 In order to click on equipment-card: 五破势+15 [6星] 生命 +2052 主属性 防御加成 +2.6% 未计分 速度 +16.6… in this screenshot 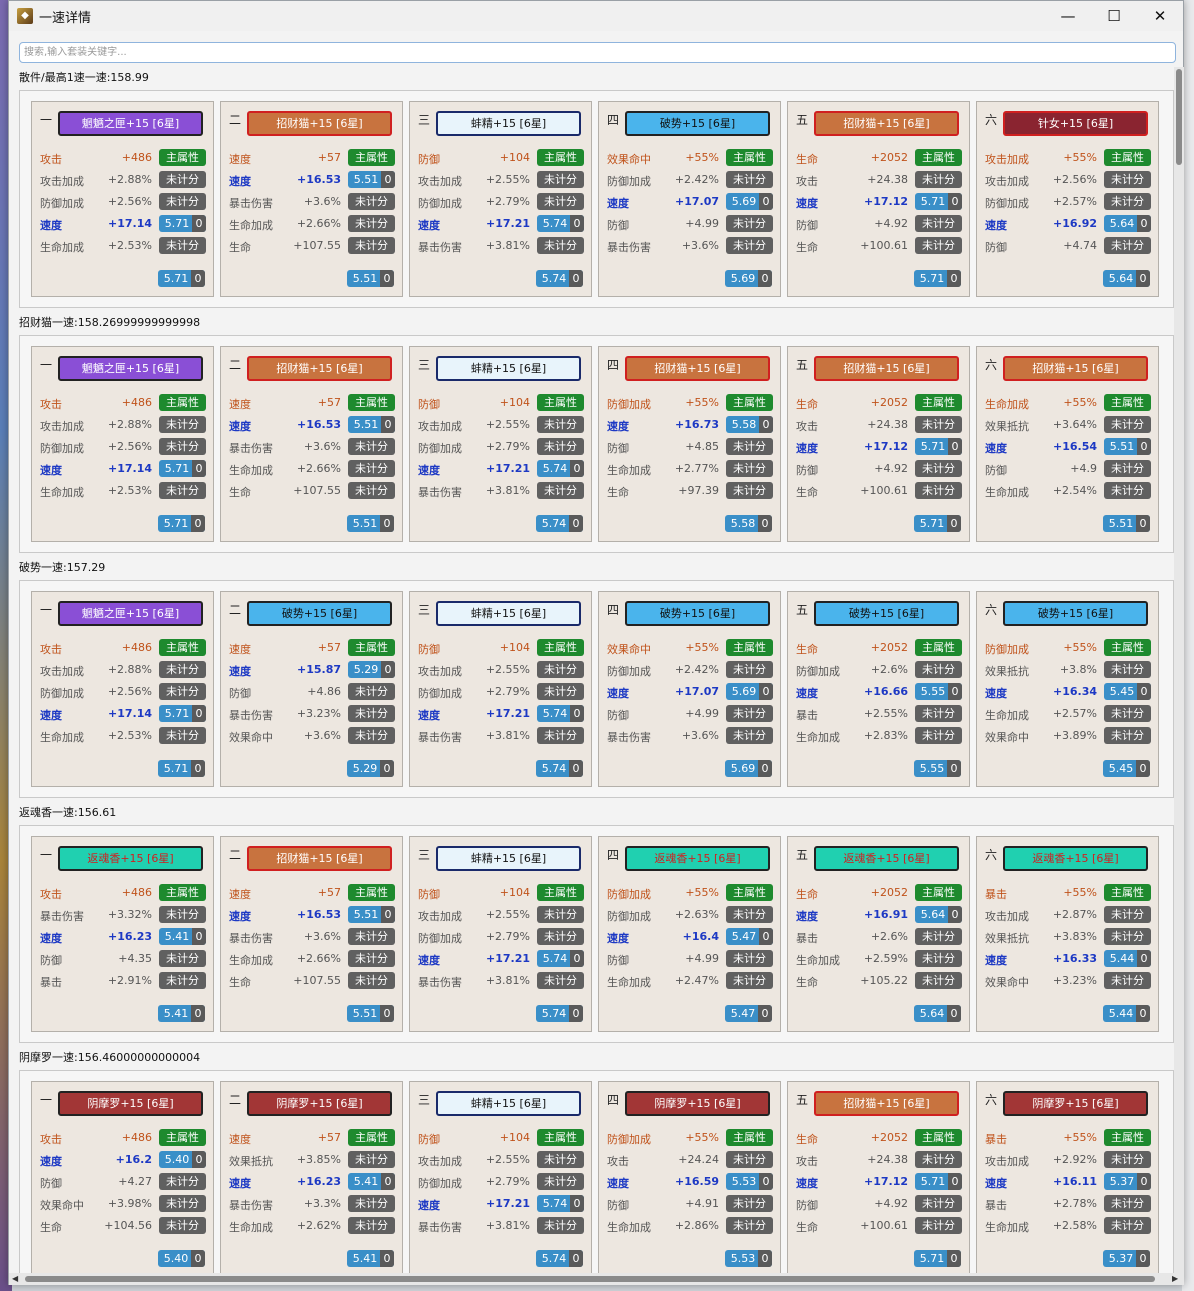, I will do `click(878, 689)`.